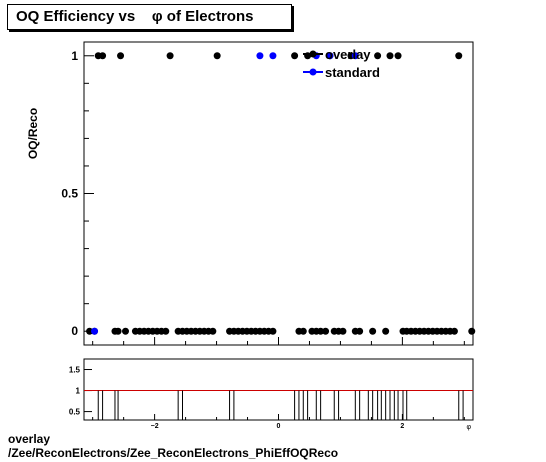  What do you see at coordinates (74, 56) in the screenshot?
I see `y-tick-label: 1` at bounding box center [74, 56].